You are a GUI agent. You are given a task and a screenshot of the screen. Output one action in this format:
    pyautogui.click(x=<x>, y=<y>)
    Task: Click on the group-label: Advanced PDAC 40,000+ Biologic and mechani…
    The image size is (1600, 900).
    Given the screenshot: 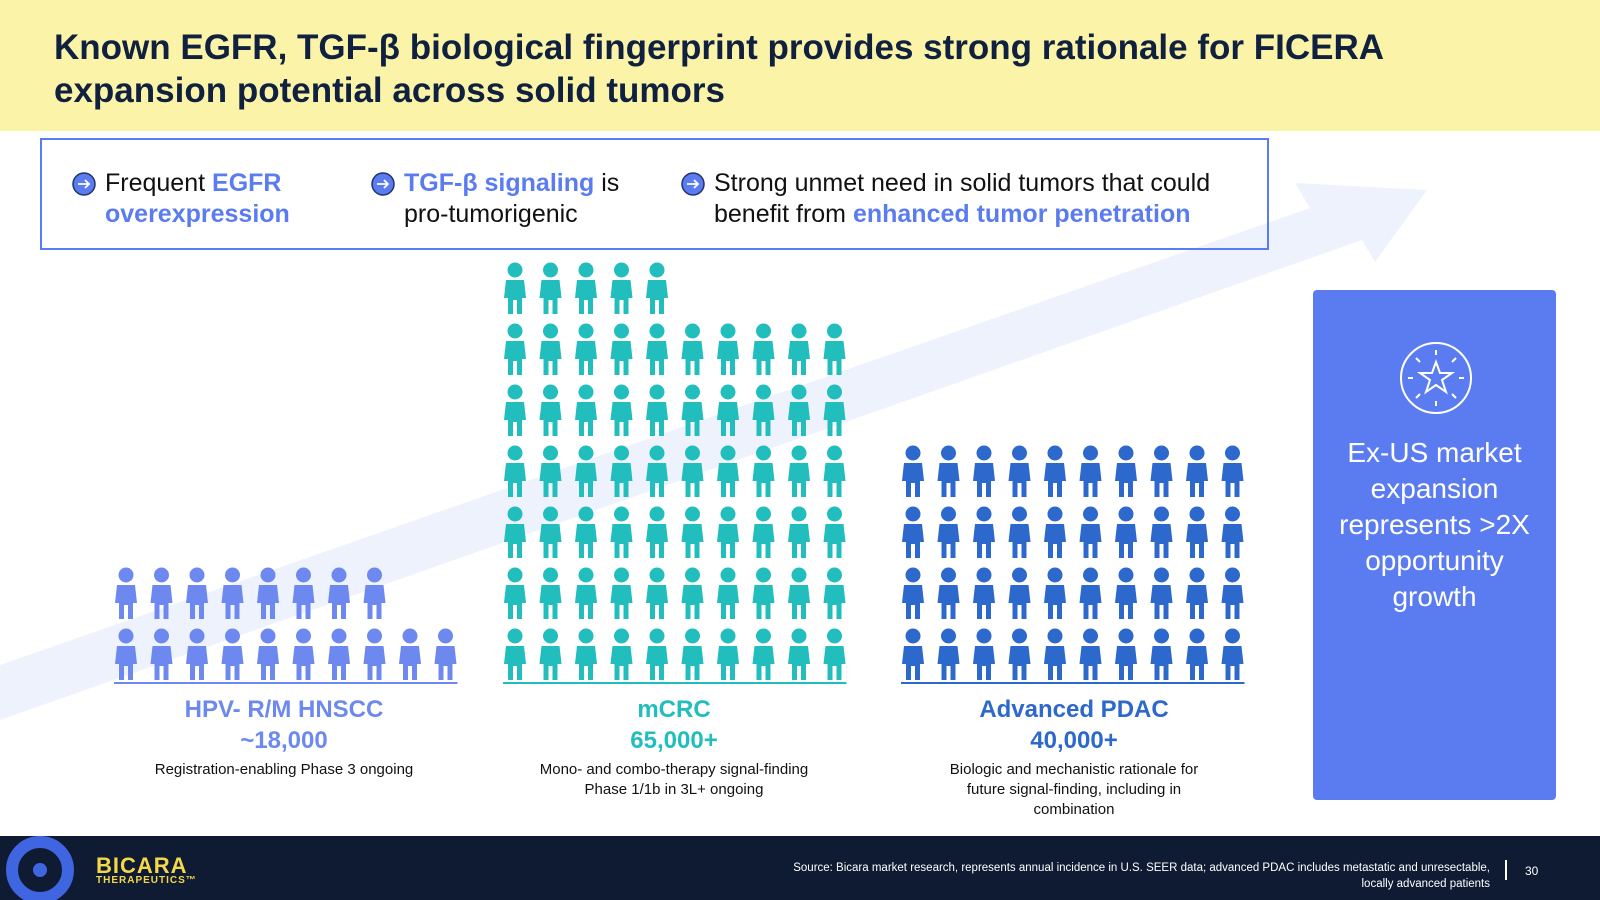 What is the action you would take?
    pyautogui.click(x=1074, y=757)
    